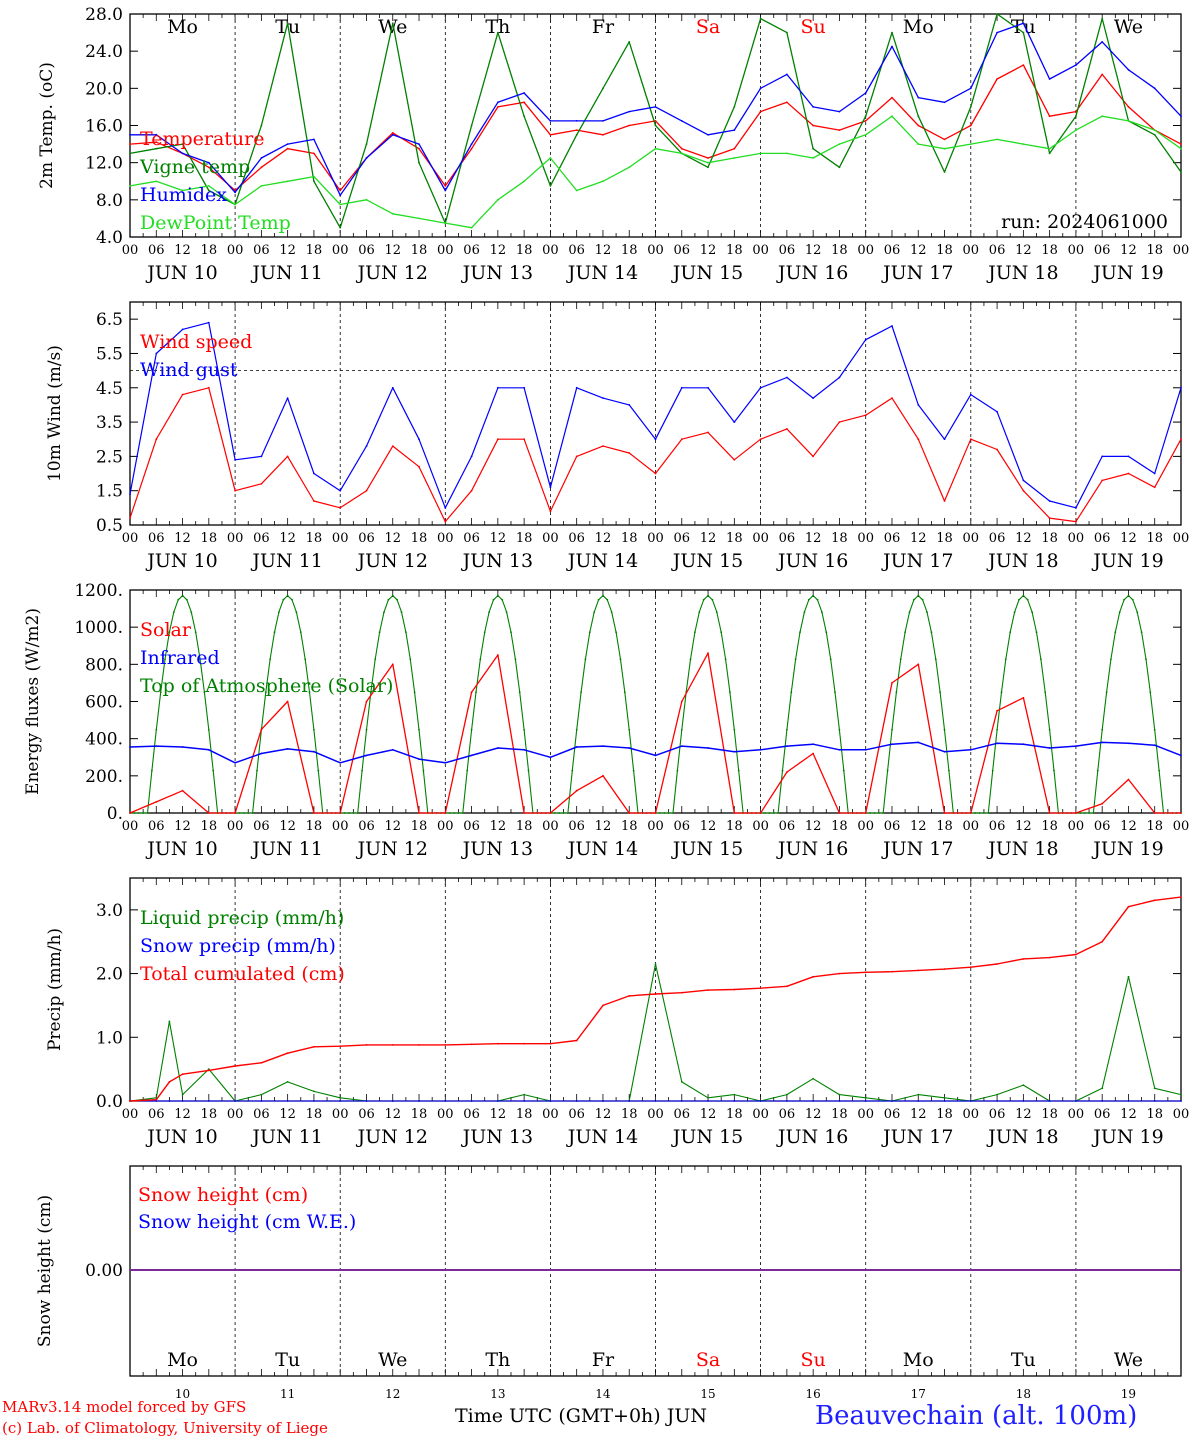 This screenshot has width=1194, height=1440. What do you see at coordinates (242, 974) in the screenshot?
I see `legend-total-cumulated-cm: Total cumulated (cm)` at bounding box center [242, 974].